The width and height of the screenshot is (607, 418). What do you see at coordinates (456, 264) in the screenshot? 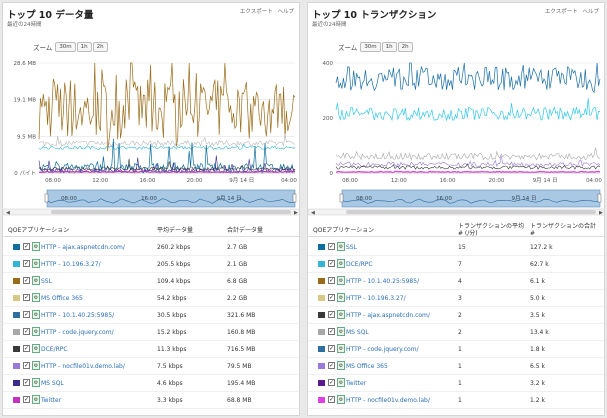
I see `table-row: ✓ ⚙ DCE/RPC 7 62.7 k` at bounding box center [456, 264].